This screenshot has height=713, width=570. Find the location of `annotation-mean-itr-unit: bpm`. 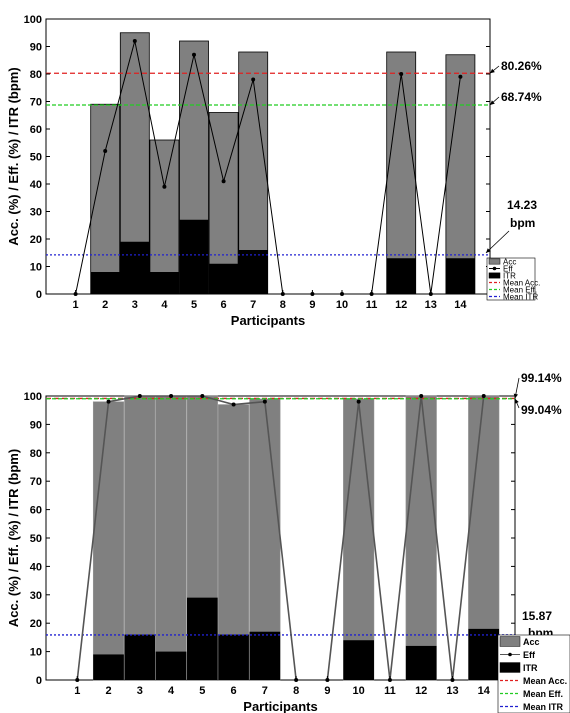

annotation-mean-itr-unit: bpm is located at coordinates (522, 223).